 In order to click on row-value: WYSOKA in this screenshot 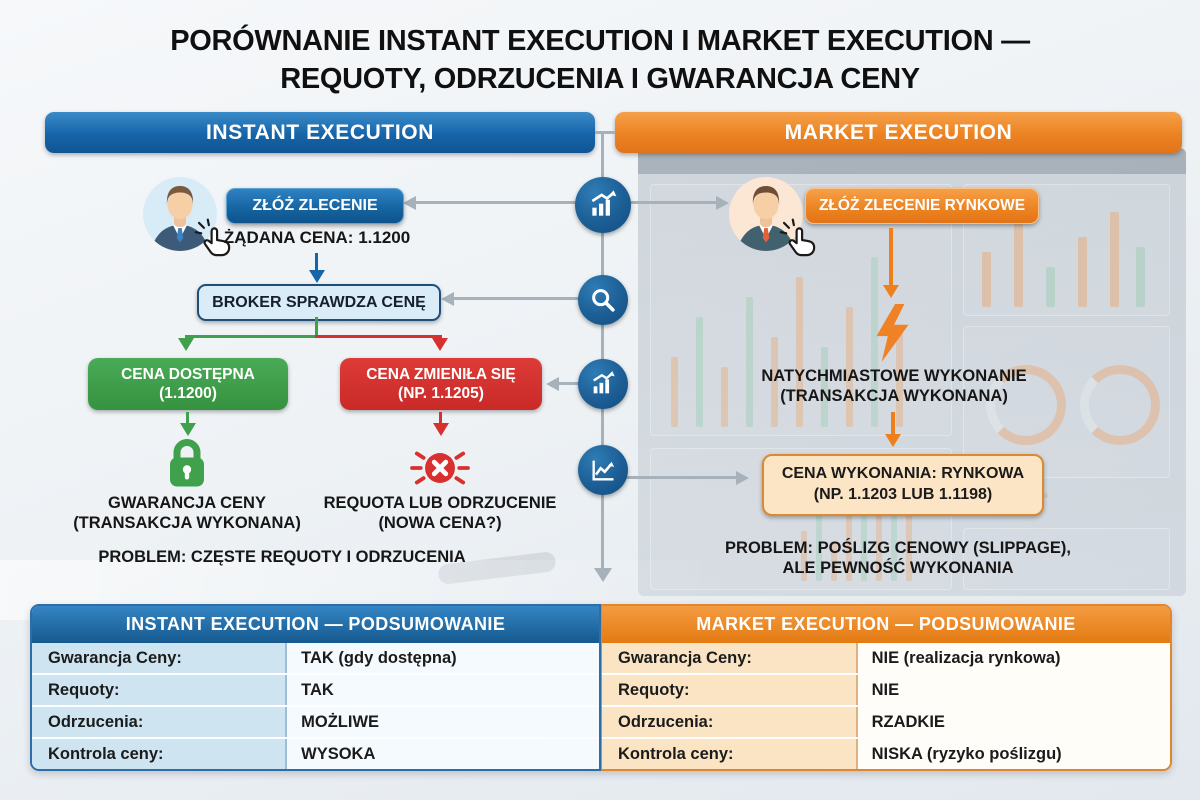, I will do `click(443, 754)`.